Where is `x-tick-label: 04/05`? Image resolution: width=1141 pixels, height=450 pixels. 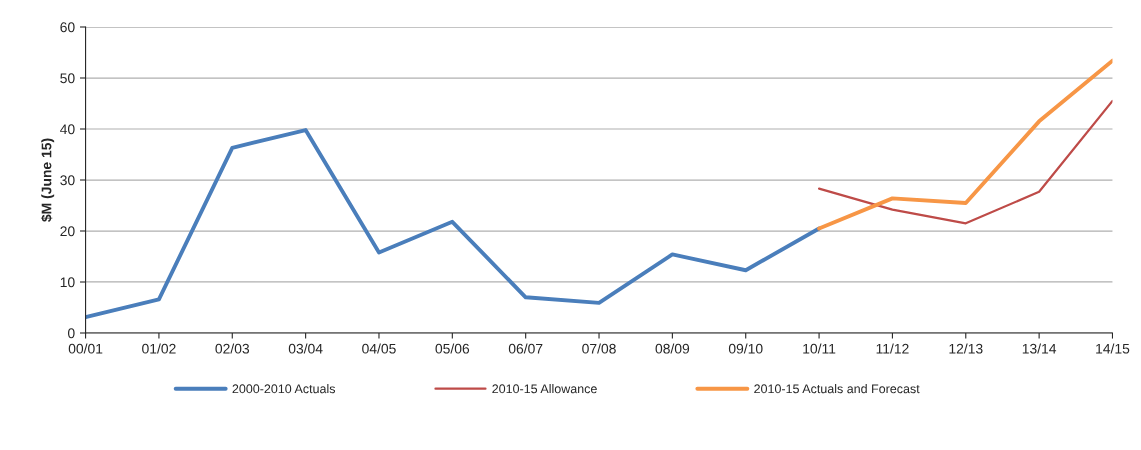
x-tick-label: 04/05 is located at coordinates (379, 348).